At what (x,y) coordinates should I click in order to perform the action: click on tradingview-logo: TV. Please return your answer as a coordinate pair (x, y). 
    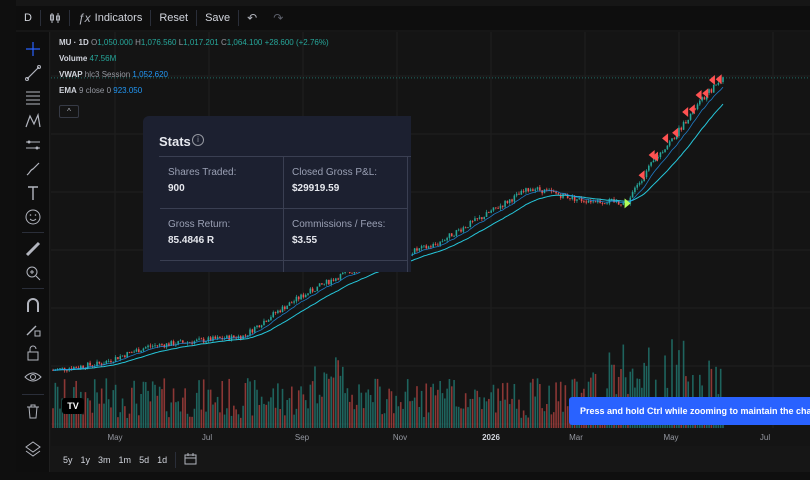
    Looking at the image, I should click on (73, 406).